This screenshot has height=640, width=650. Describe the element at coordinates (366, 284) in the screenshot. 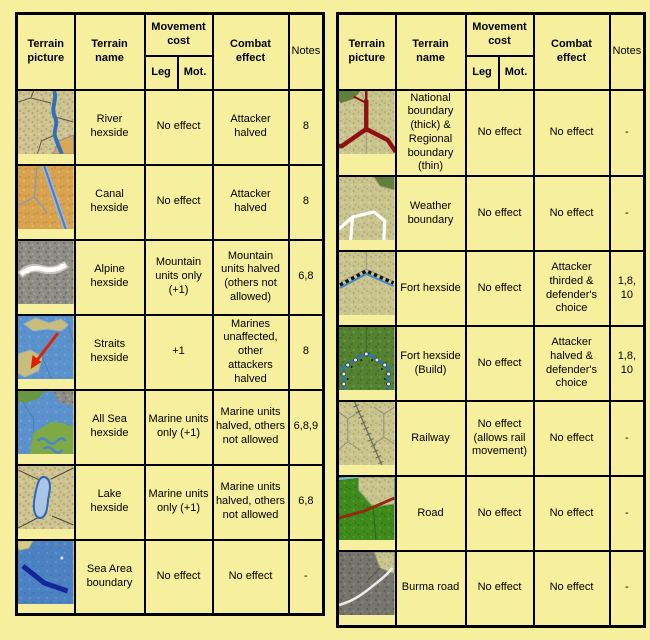

I see `fort-hexside-picture` at that location.